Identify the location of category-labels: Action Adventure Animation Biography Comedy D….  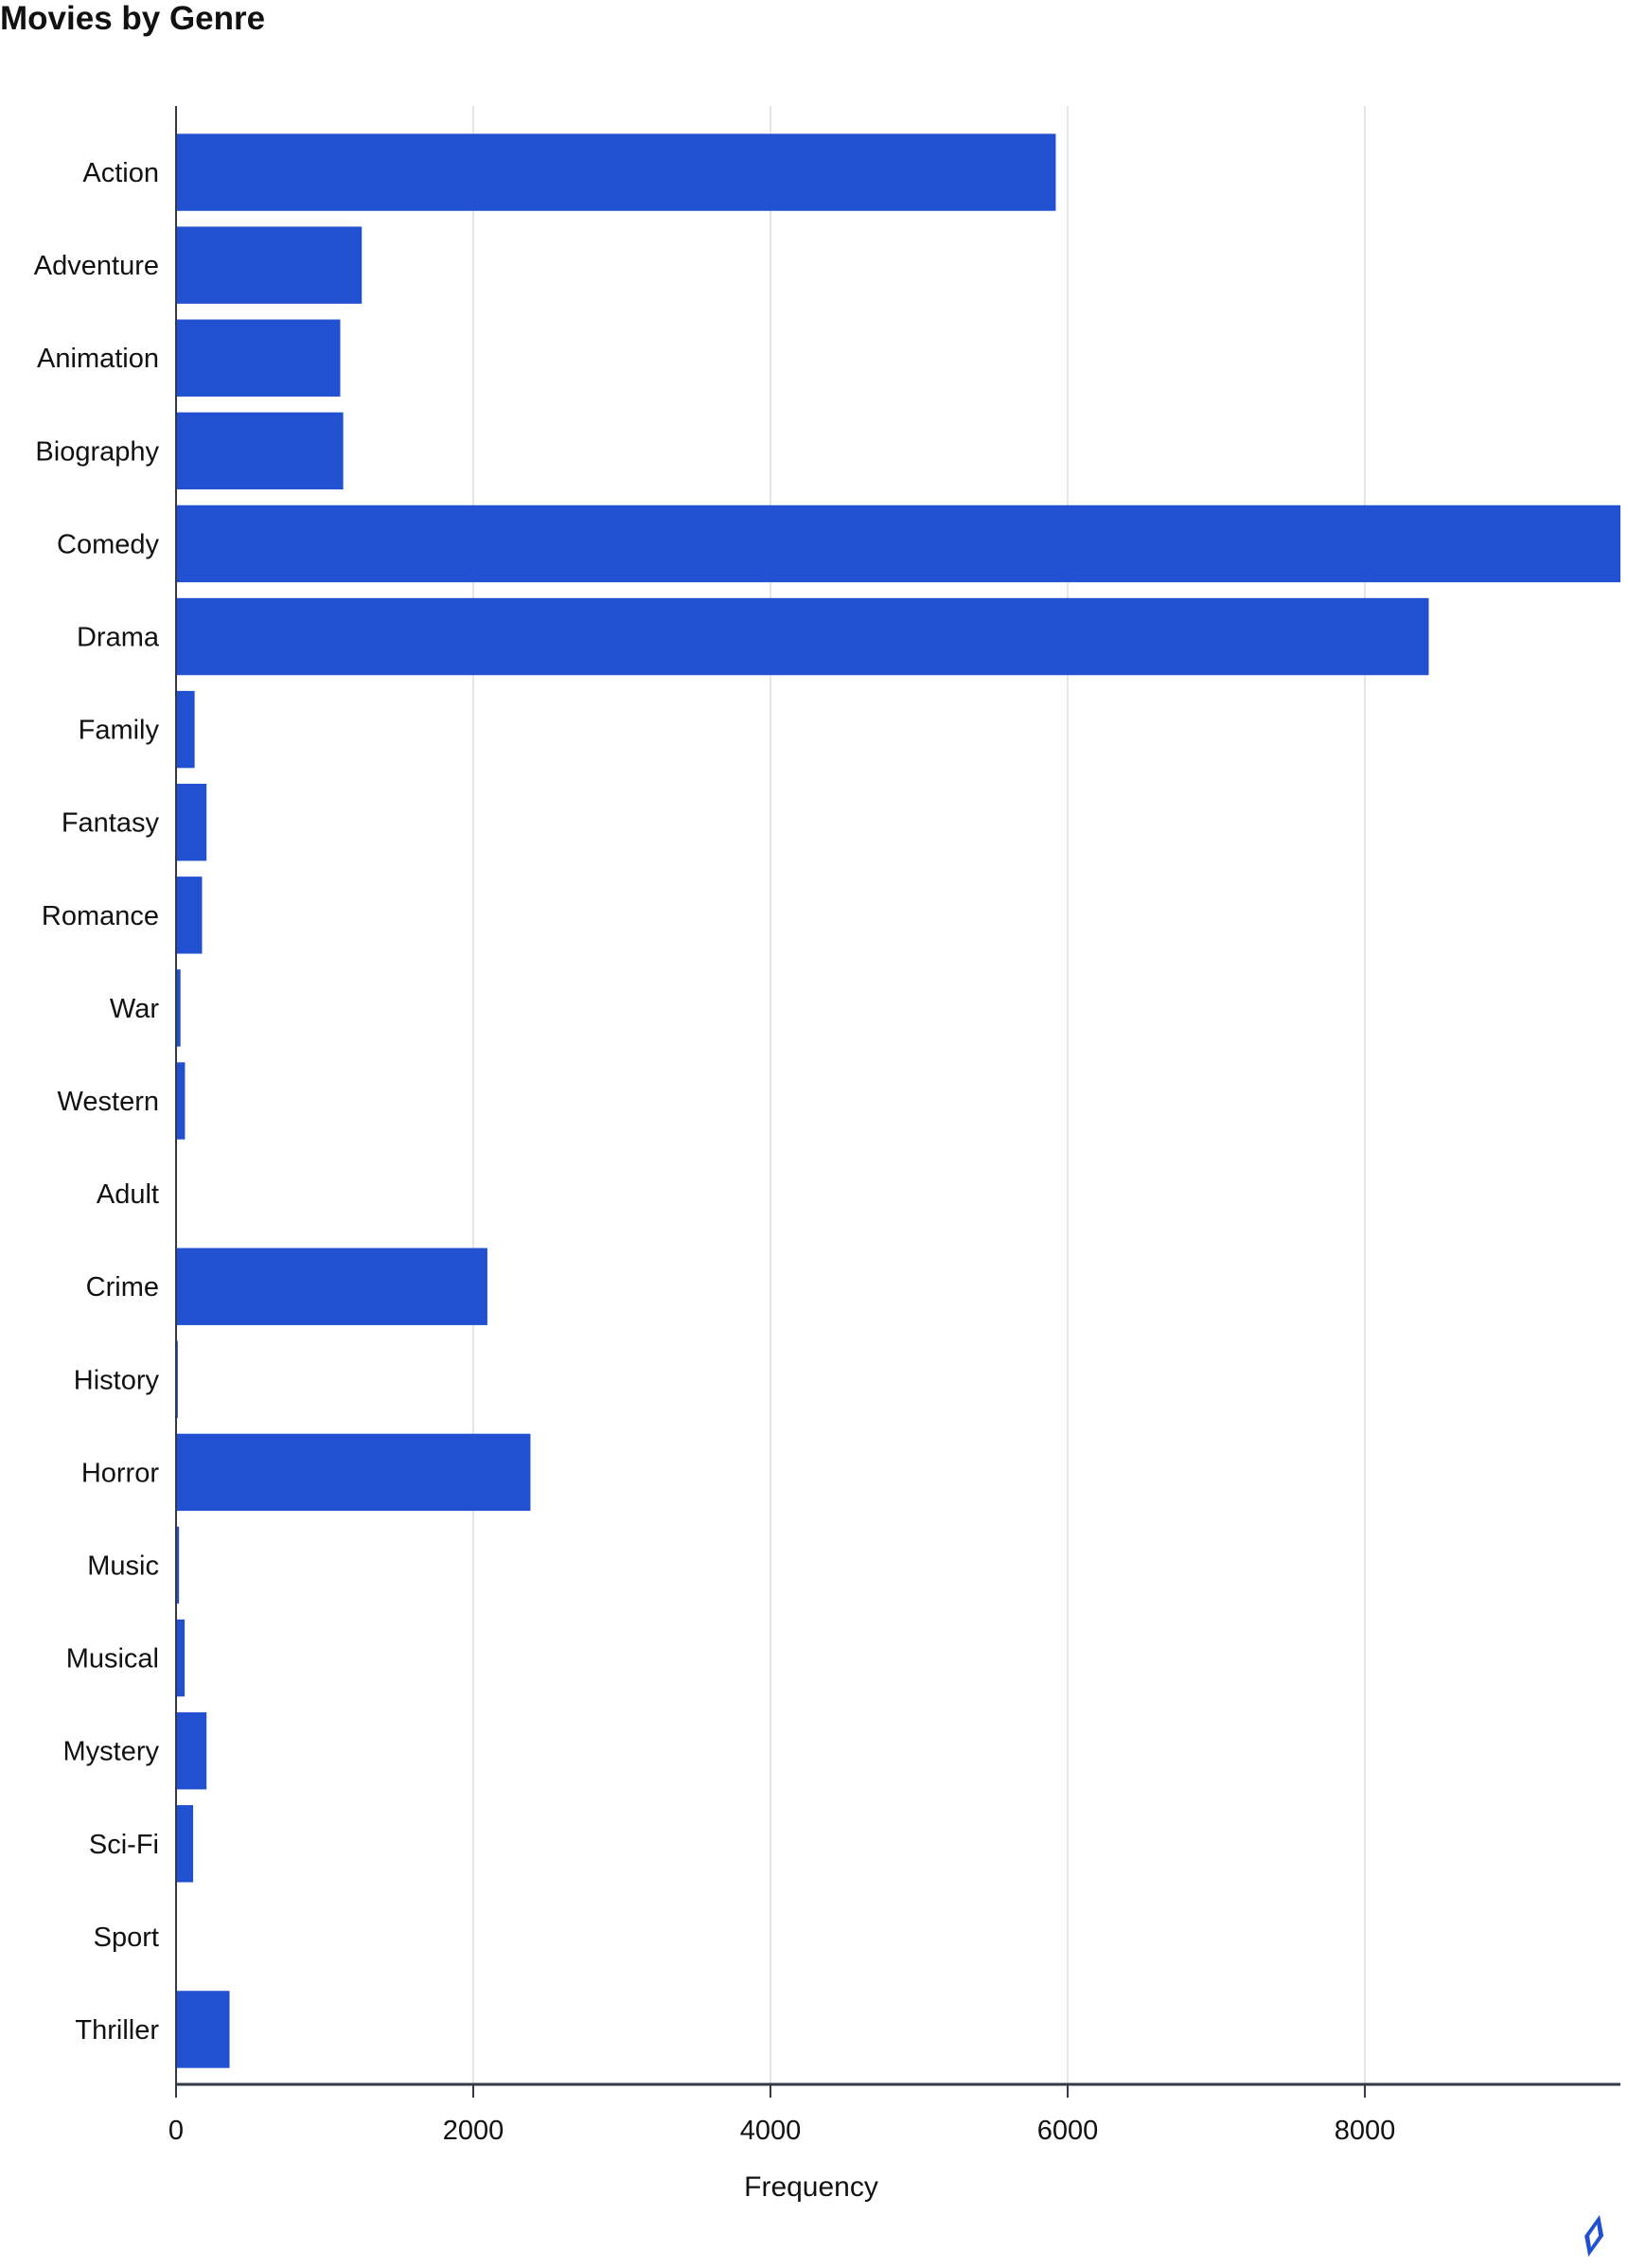
(97, 1102).